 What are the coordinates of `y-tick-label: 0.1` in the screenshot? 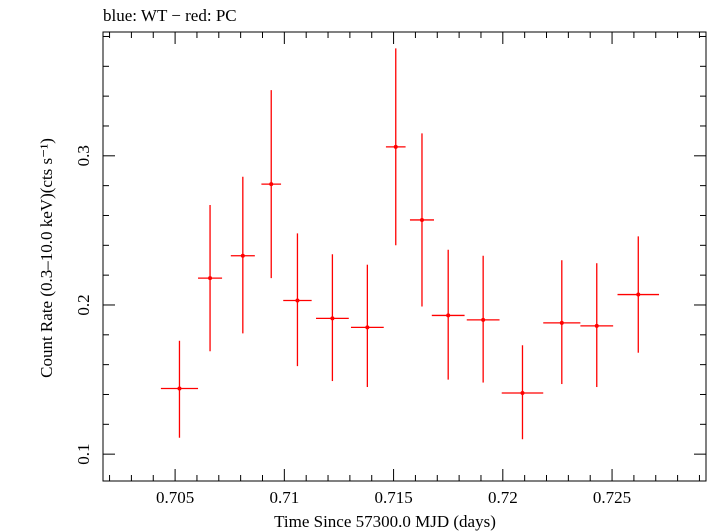 It's located at (83, 454).